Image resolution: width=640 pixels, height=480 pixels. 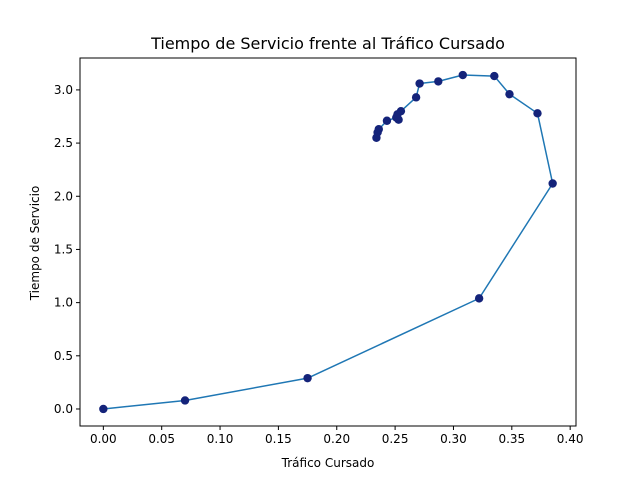 I want to click on x-tick-label: 0.15, so click(x=278, y=439).